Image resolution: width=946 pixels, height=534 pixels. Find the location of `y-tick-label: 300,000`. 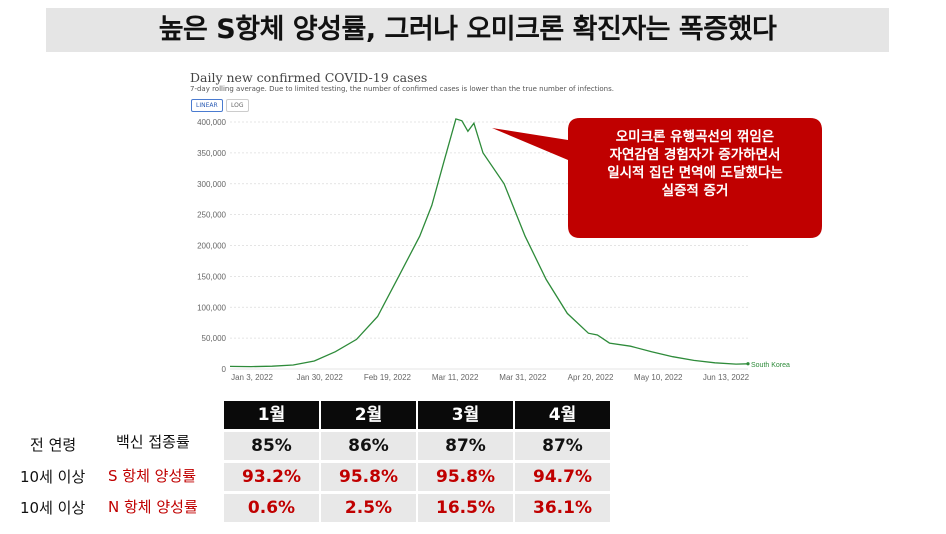

y-tick-label: 300,000 is located at coordinates (211, 184).